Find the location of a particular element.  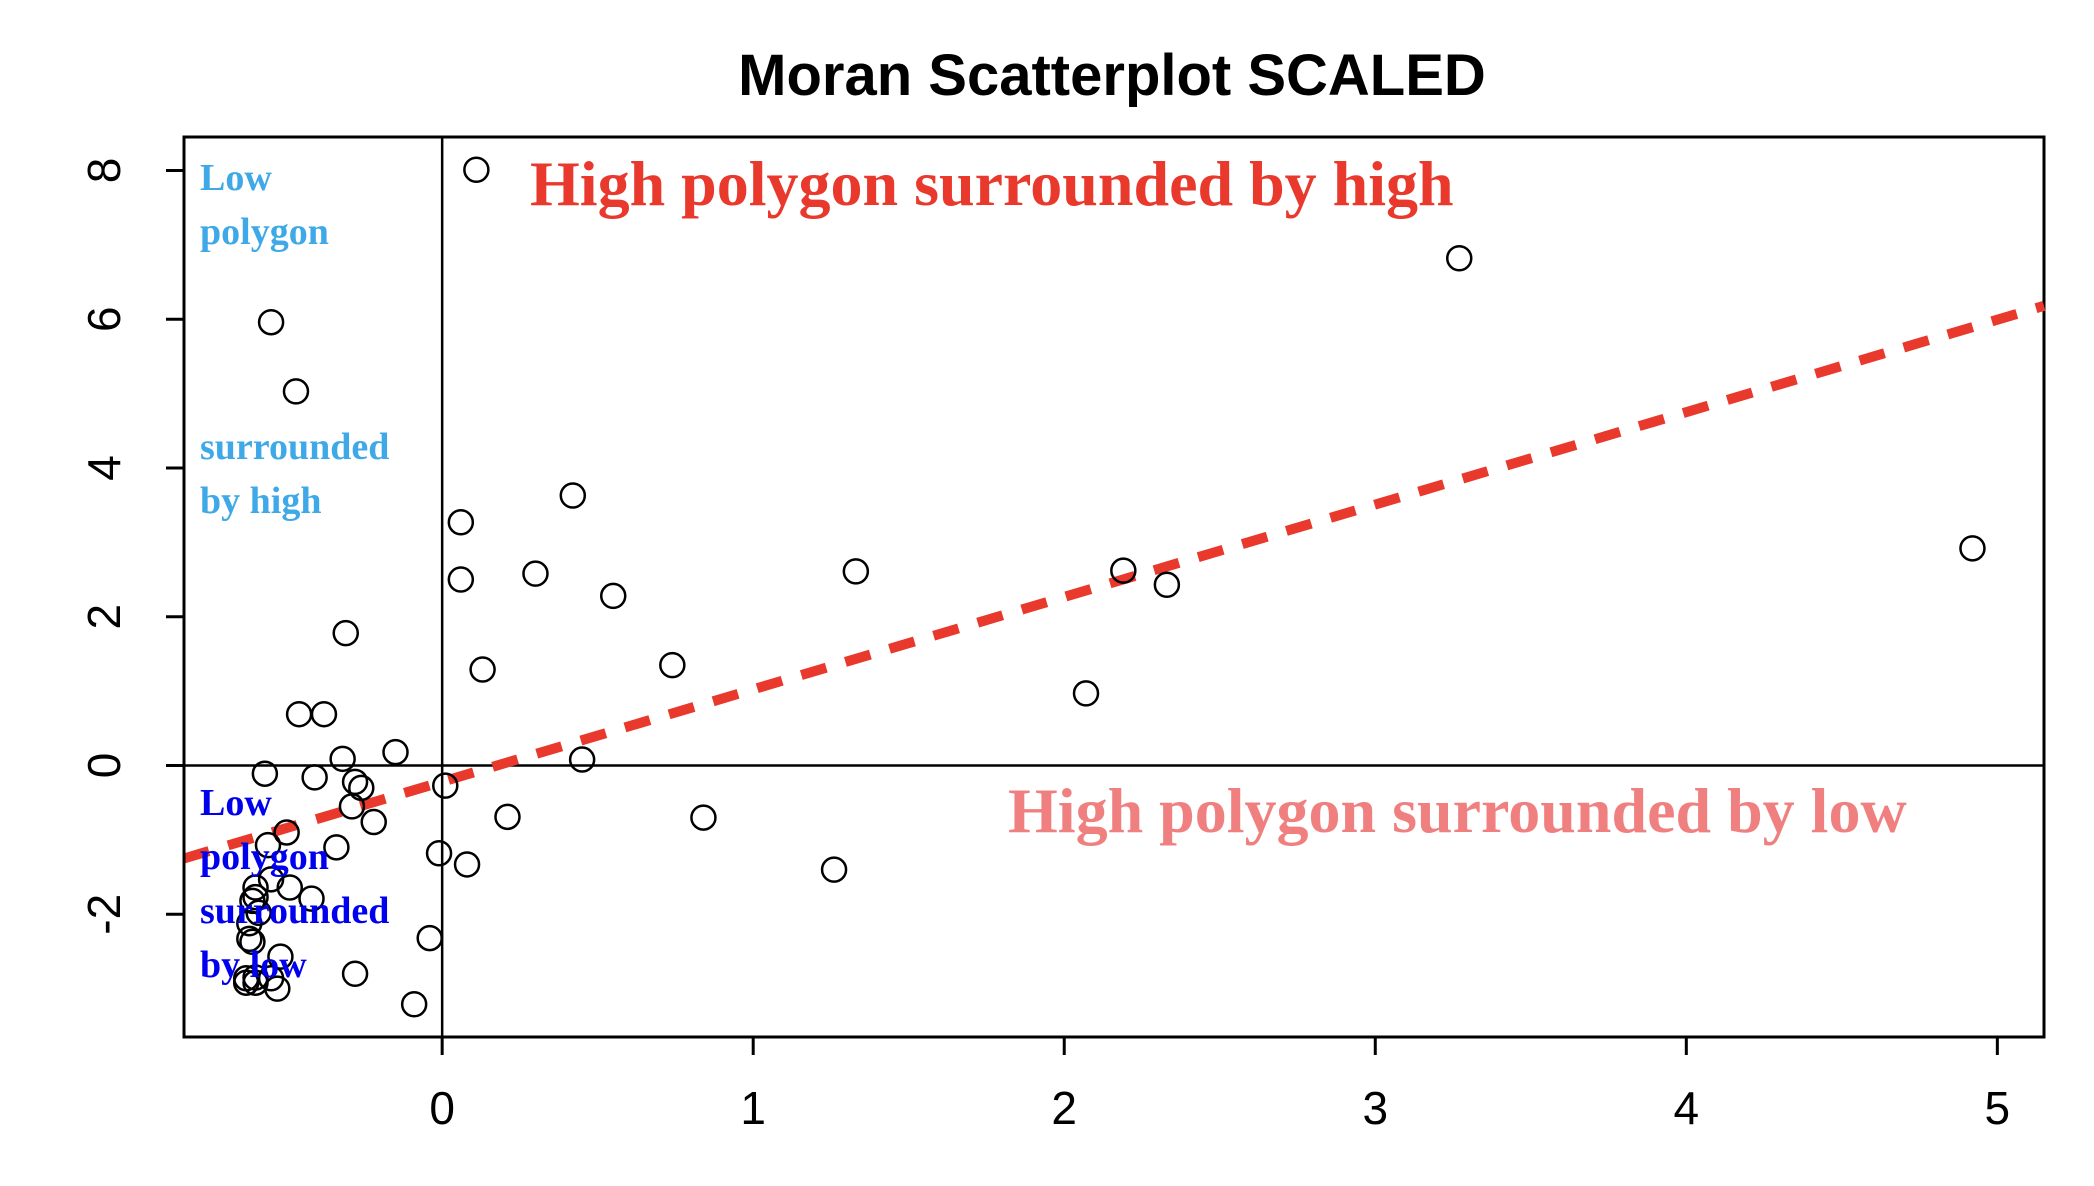

annotation-low-low-line: Low is located at coordinates (236, 803).